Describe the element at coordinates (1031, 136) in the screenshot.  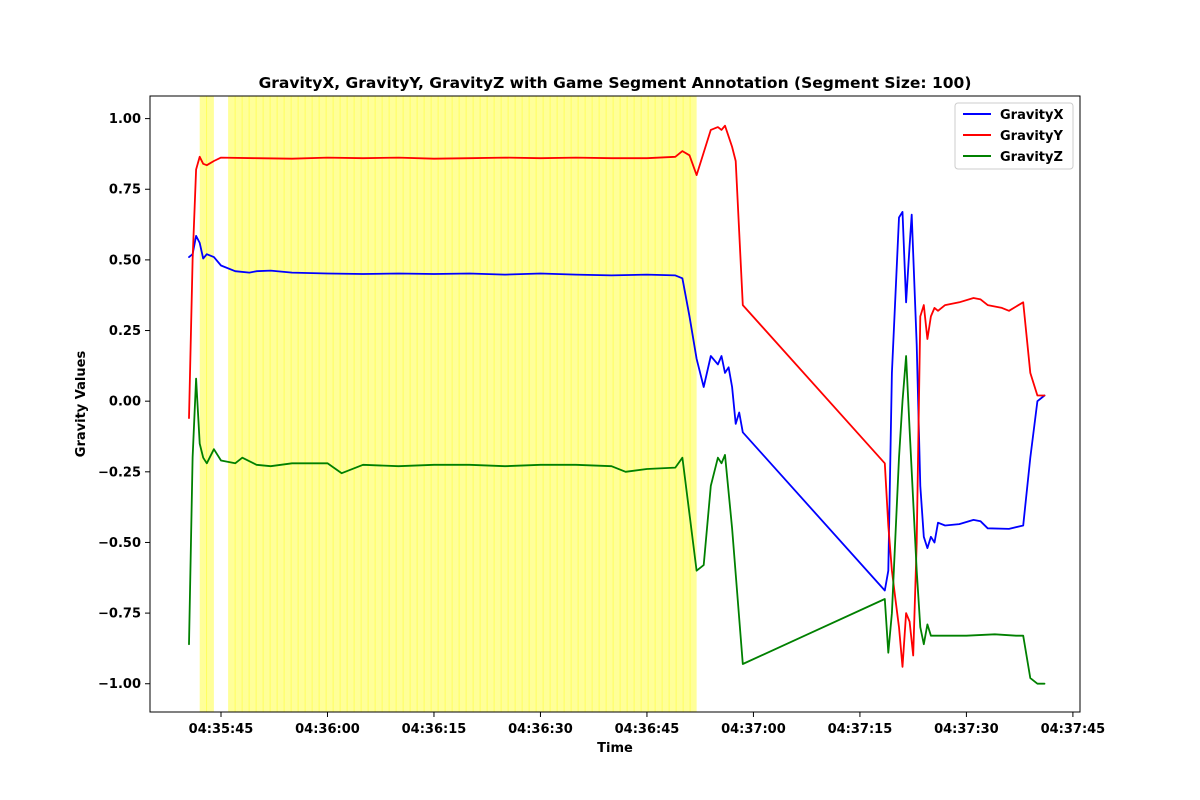
I see `legend-label: GravityY` at that location.